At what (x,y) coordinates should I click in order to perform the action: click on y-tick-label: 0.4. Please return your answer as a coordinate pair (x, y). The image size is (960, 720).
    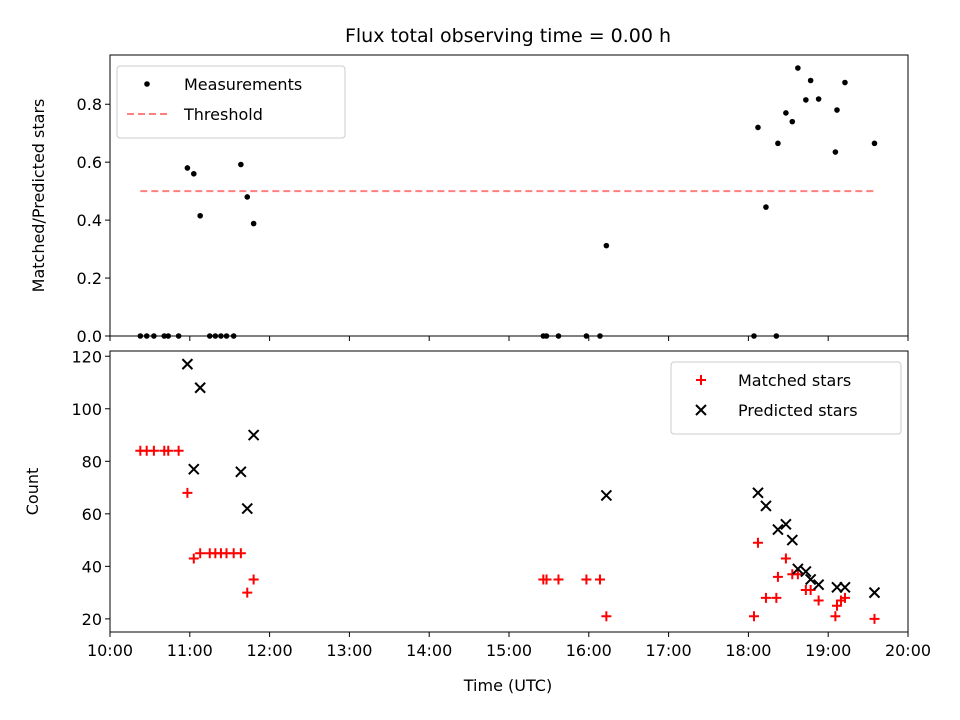
    Looking at the image, I should click on (89, 220).